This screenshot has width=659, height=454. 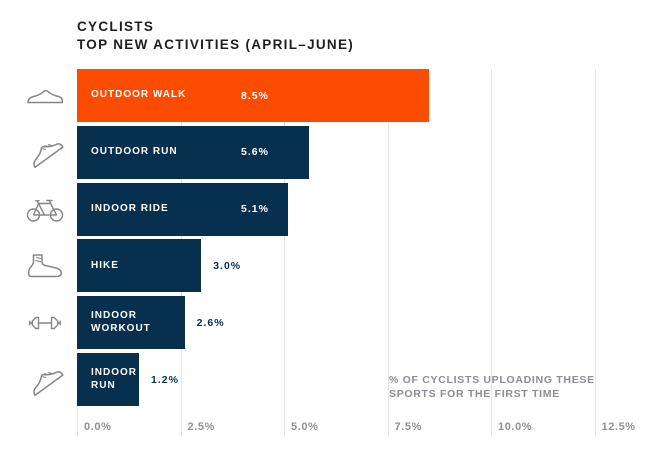 I want to click on dumbbell-icon, so click(x=45, y=323).